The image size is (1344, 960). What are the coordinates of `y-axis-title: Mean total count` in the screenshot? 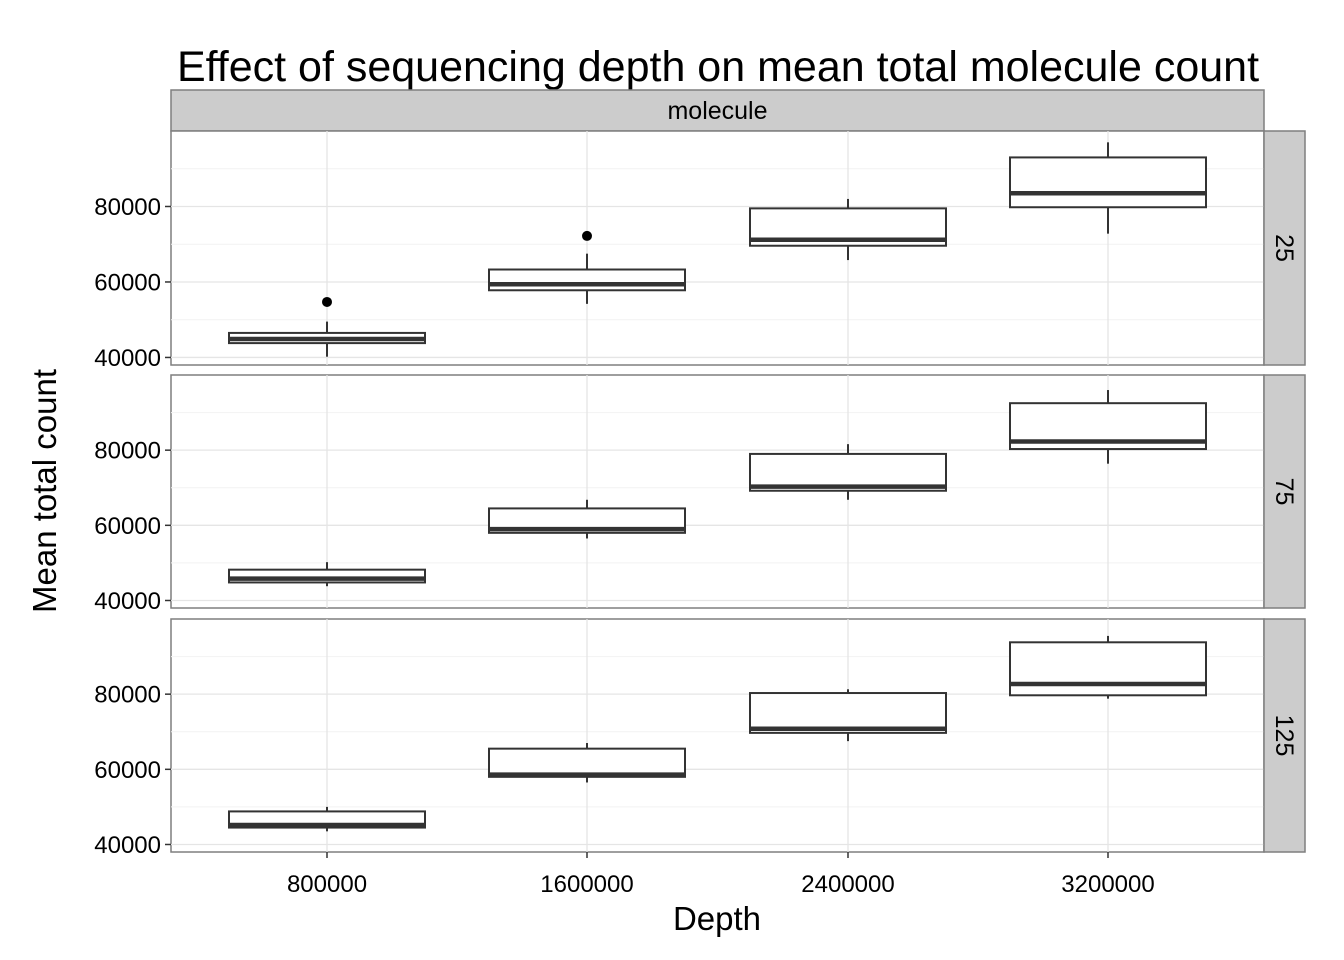 It's located at (44, 491).